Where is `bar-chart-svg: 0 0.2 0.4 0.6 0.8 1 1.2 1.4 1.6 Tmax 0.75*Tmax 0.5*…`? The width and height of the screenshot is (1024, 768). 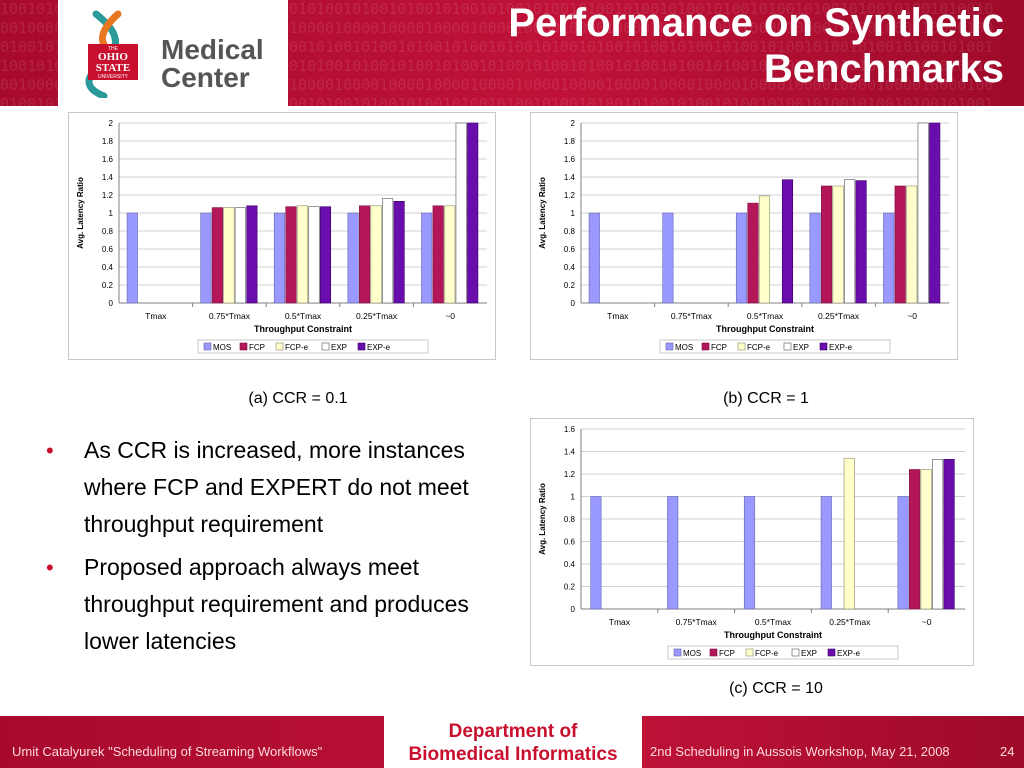 bar-chart-svg: 0 0.2 0.4 0.6 0.8 1 1.2 1.4 1.6 Tmax 0.75*Tmax 0.5*… is located at coordinates (751, 542).